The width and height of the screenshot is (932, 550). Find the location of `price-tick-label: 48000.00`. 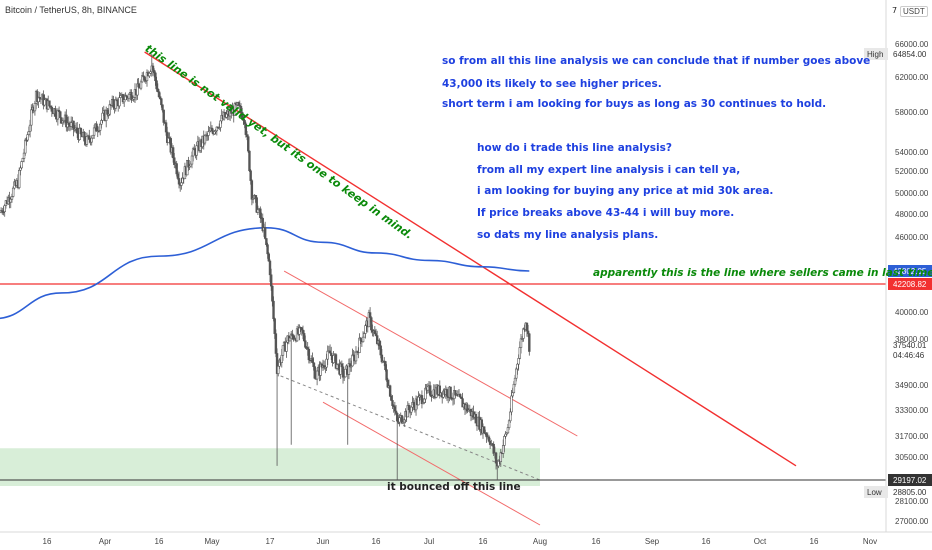

price-tick-label: 48000.00 is located at coordinates (912, 214).